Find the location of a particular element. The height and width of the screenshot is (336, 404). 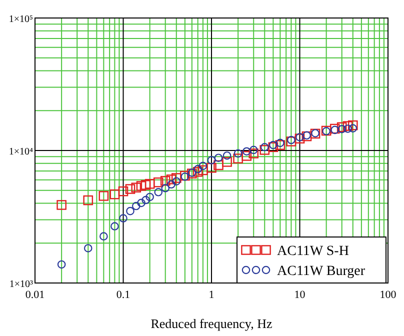

y-tick-label: 1×10⁴ is located at coordinates (21, 152).